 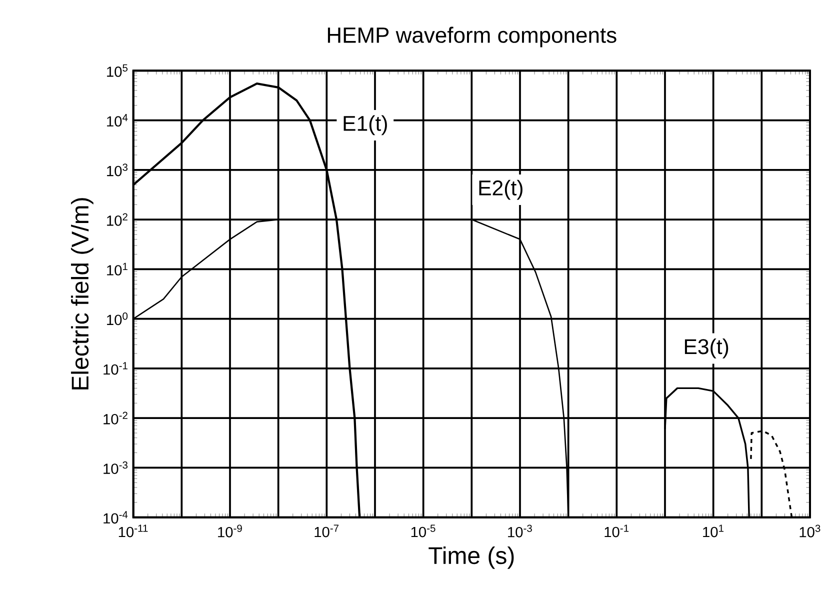 What do you see at coordinates (713, 531) in the screenshot?
I see `x-tick-label: 10$^{1}$` at bounding box center [713, 531].